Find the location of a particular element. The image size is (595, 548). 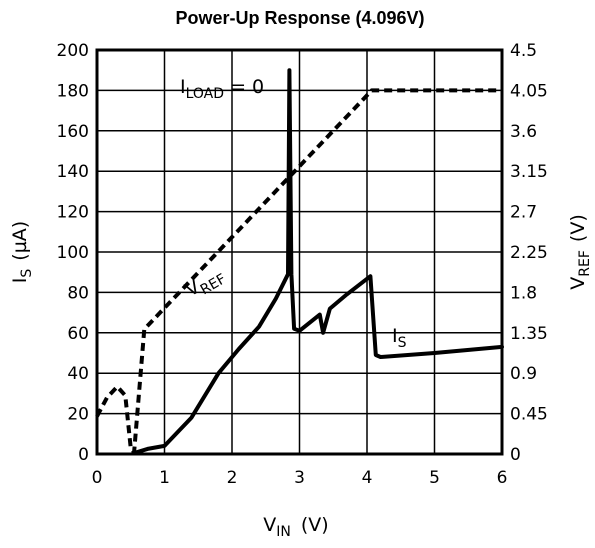

x-tick-label: 1 is located at coordinates (164, 478).